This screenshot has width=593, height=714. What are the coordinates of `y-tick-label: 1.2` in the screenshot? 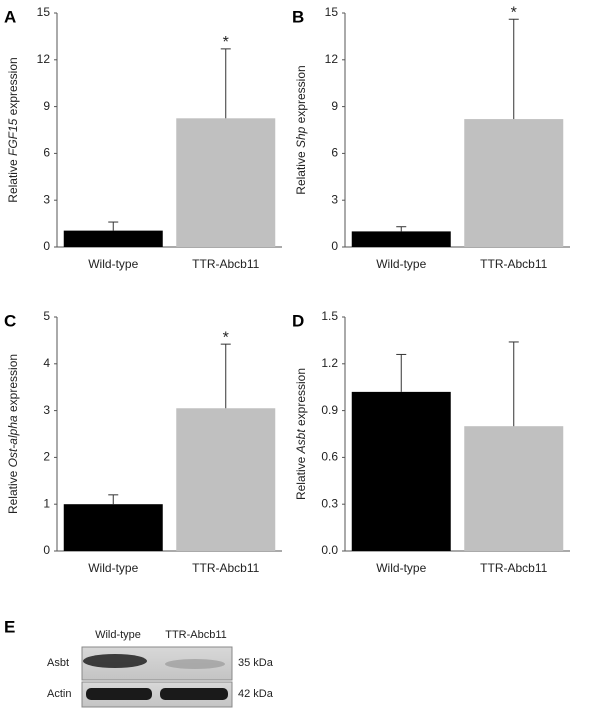 It's located at (329, 363).